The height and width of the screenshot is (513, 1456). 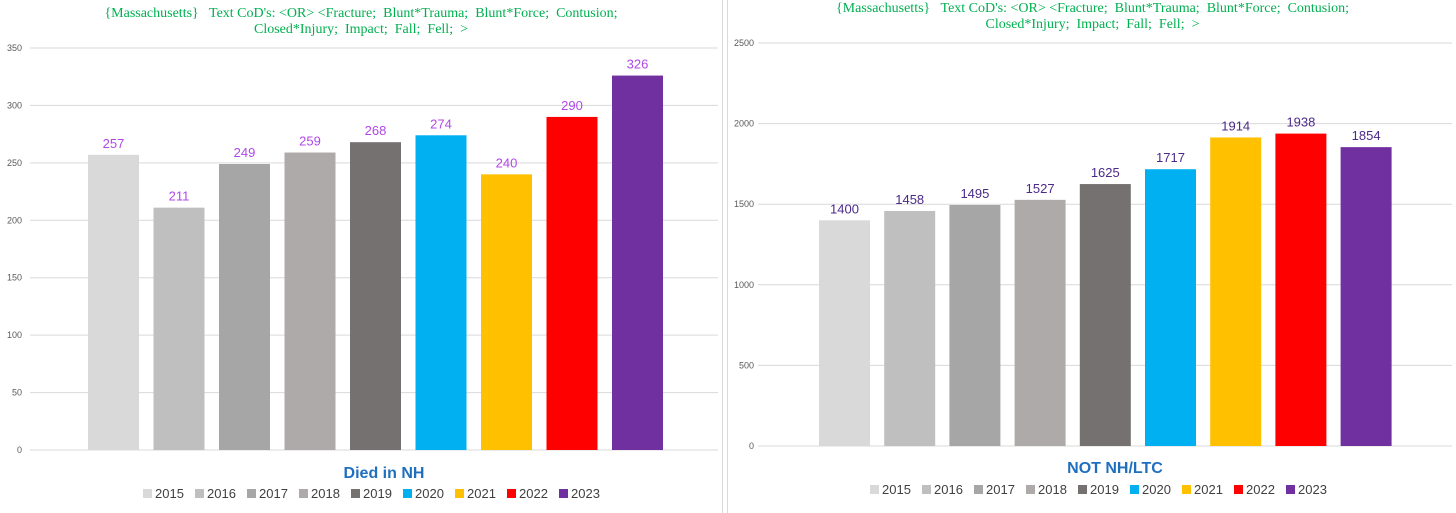 What do you see at coordinates (376, 130) in the screenshot?
I see `data-label-2019: 268` at bounding box center [376, 130].